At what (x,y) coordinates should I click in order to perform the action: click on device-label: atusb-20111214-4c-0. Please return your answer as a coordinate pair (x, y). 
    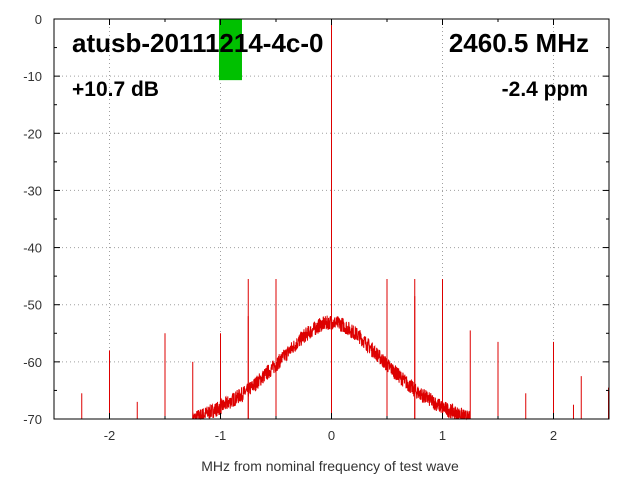
    Looking at the image, I should click on (198, 43).